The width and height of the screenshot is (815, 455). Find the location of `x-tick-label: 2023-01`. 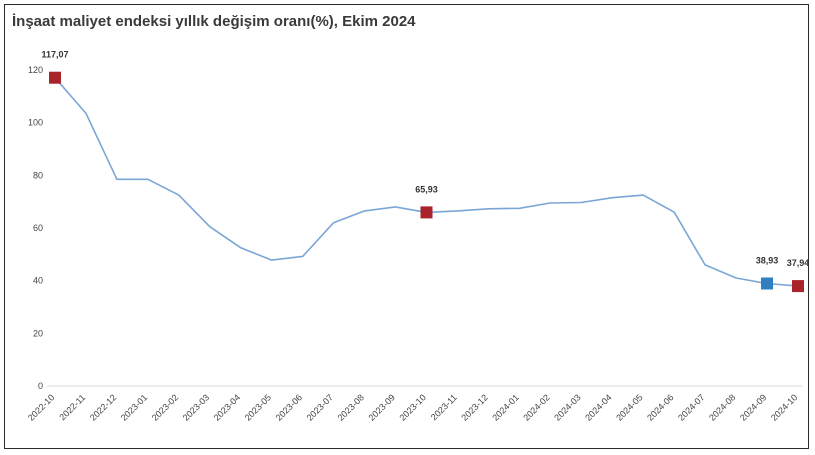

x-tick-label: 2023-01 is located at coordinates (134, 407).